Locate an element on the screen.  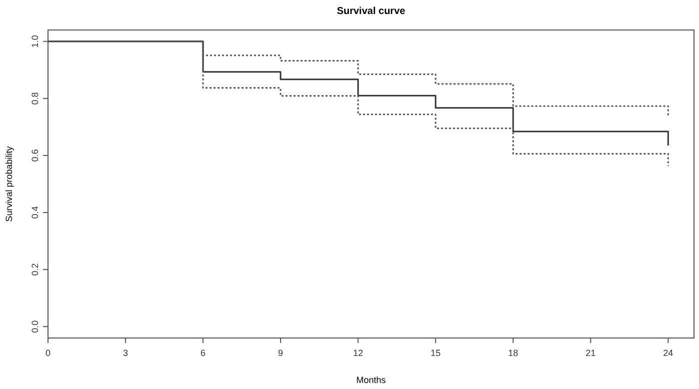
x-tick-label: 3 is located at coordinates (125, 353).